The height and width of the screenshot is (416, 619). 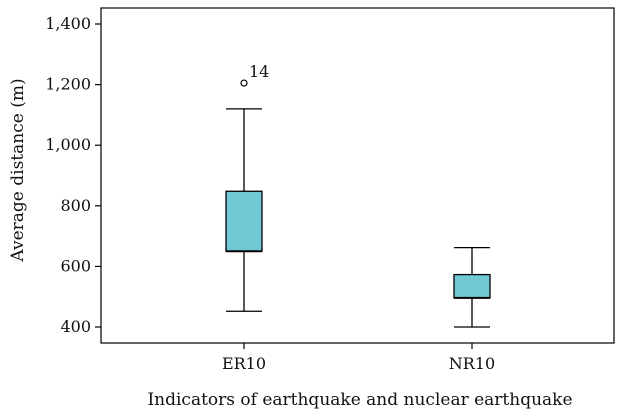 What do you see at coordinates (68, 23) in the screenshot?
I see `y-tick-label: 1,400` at bounding box center [68, 23].